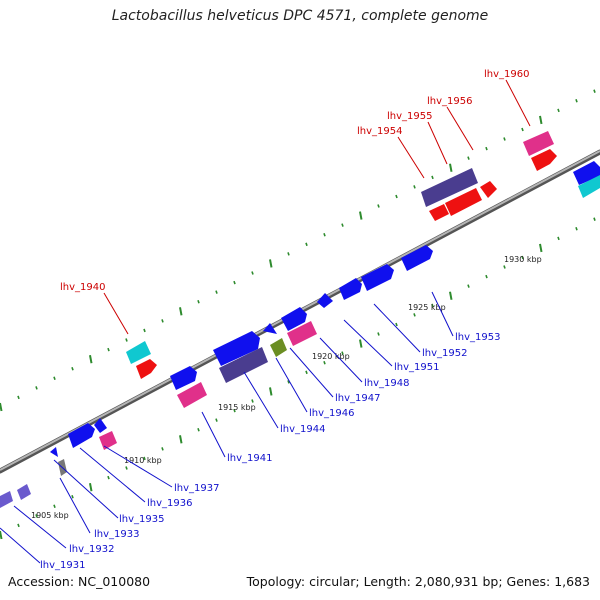  Describe the element at coordinates (357, 398) in the screenshot. I see `gene-label: lhv_1947` at that location.